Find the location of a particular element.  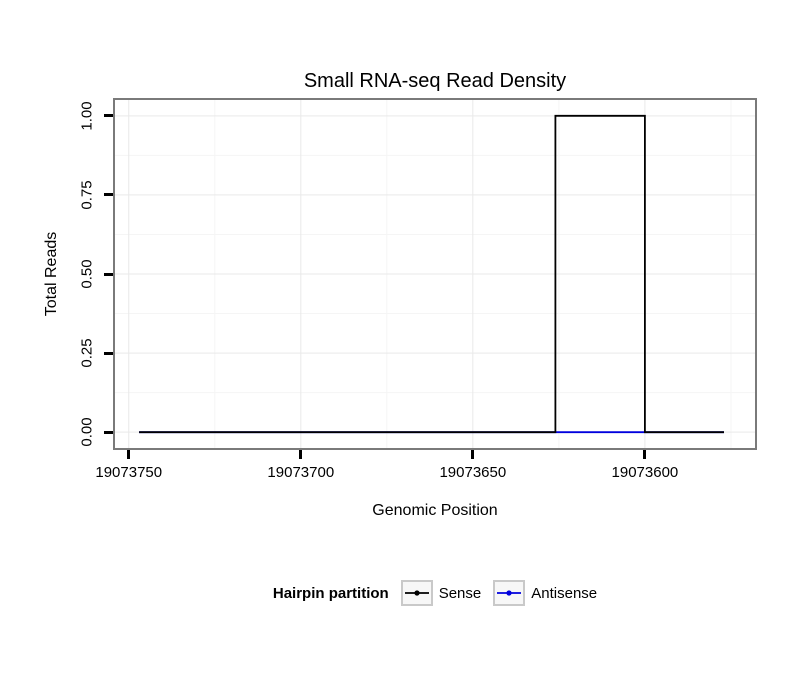

y-tick-label: 1.00 is located at coordinates (87, 116).